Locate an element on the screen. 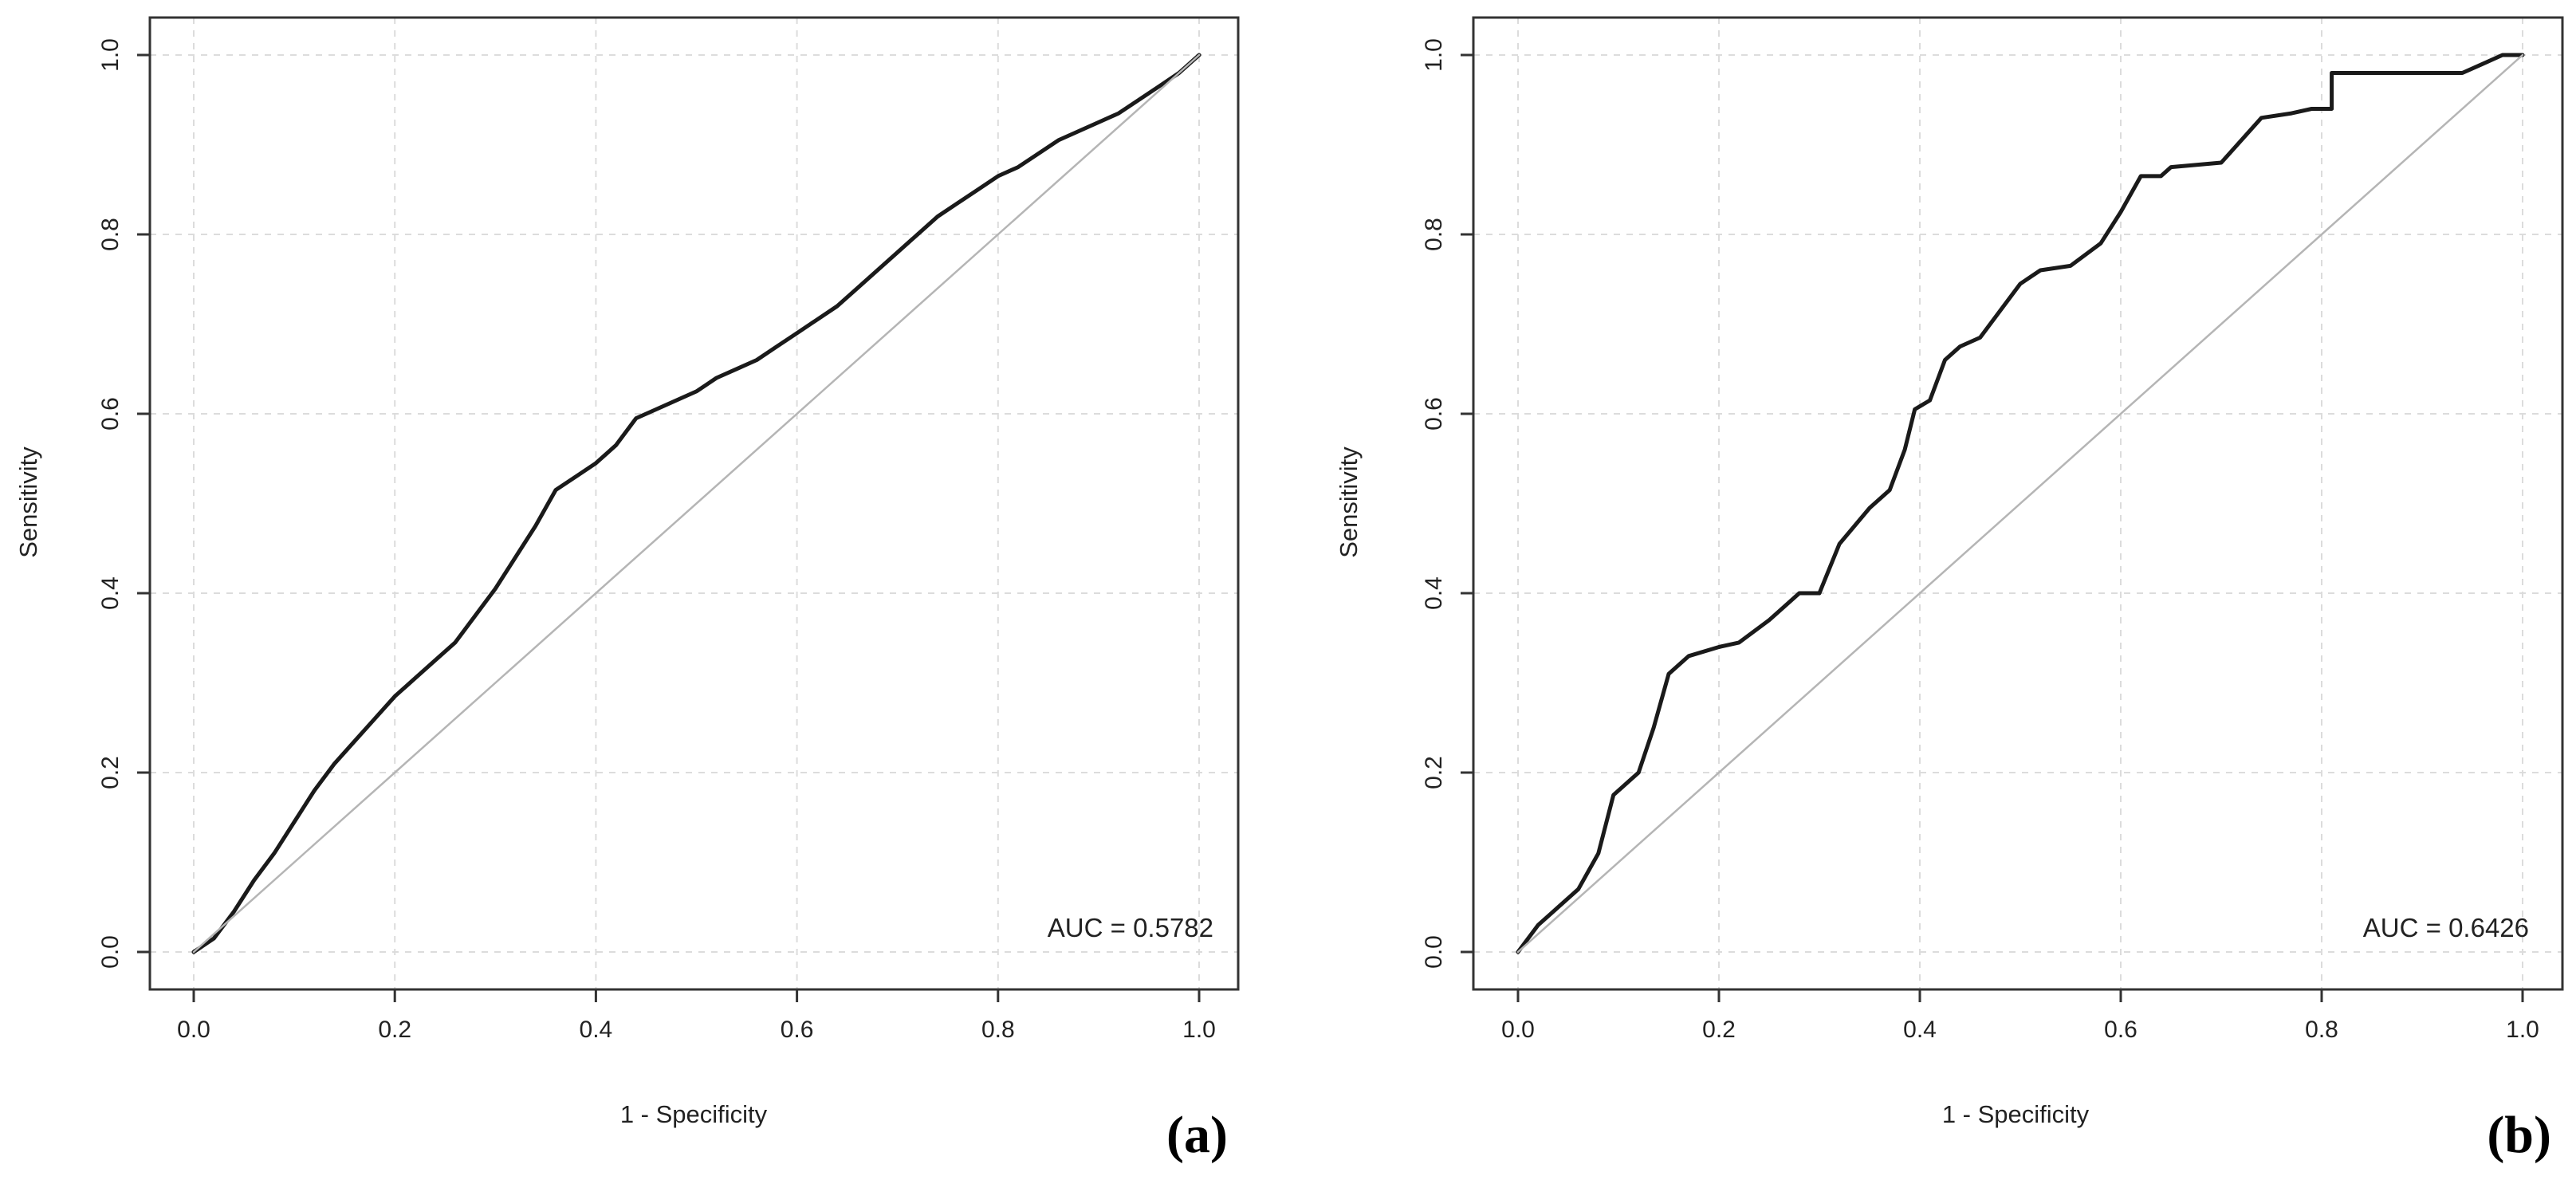 The image size is (2576, 1180). auc-annotation: AUC = 0.6426 is located at coordinates (2446, 927).